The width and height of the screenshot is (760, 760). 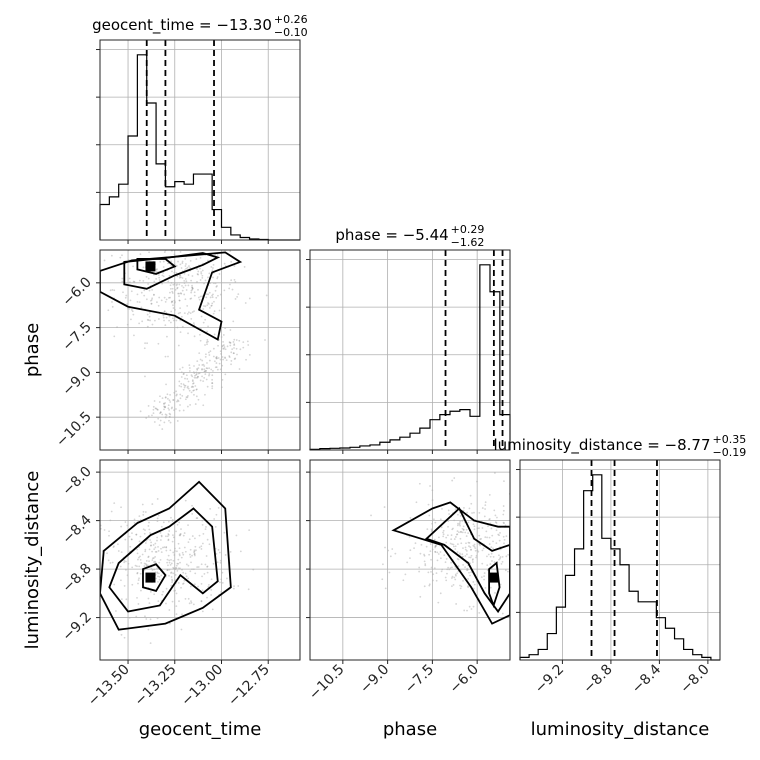 I want to click on title-upper-error: +0.26, so click(x=291, y=19).